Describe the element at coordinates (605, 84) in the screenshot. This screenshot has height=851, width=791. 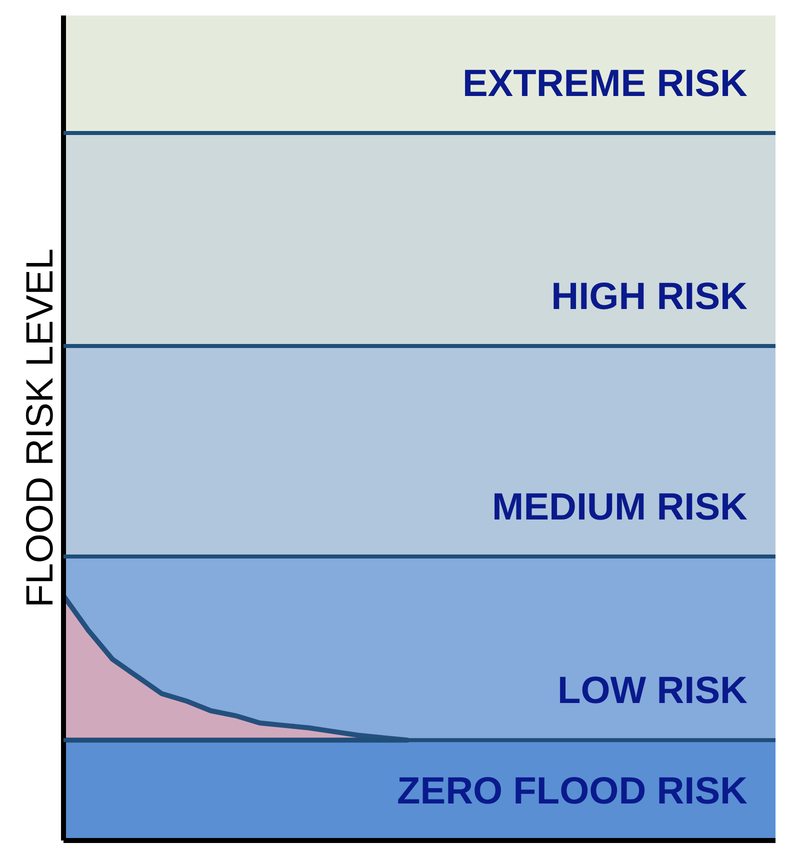
I see `band-label: EXTREME RISK` at that location.